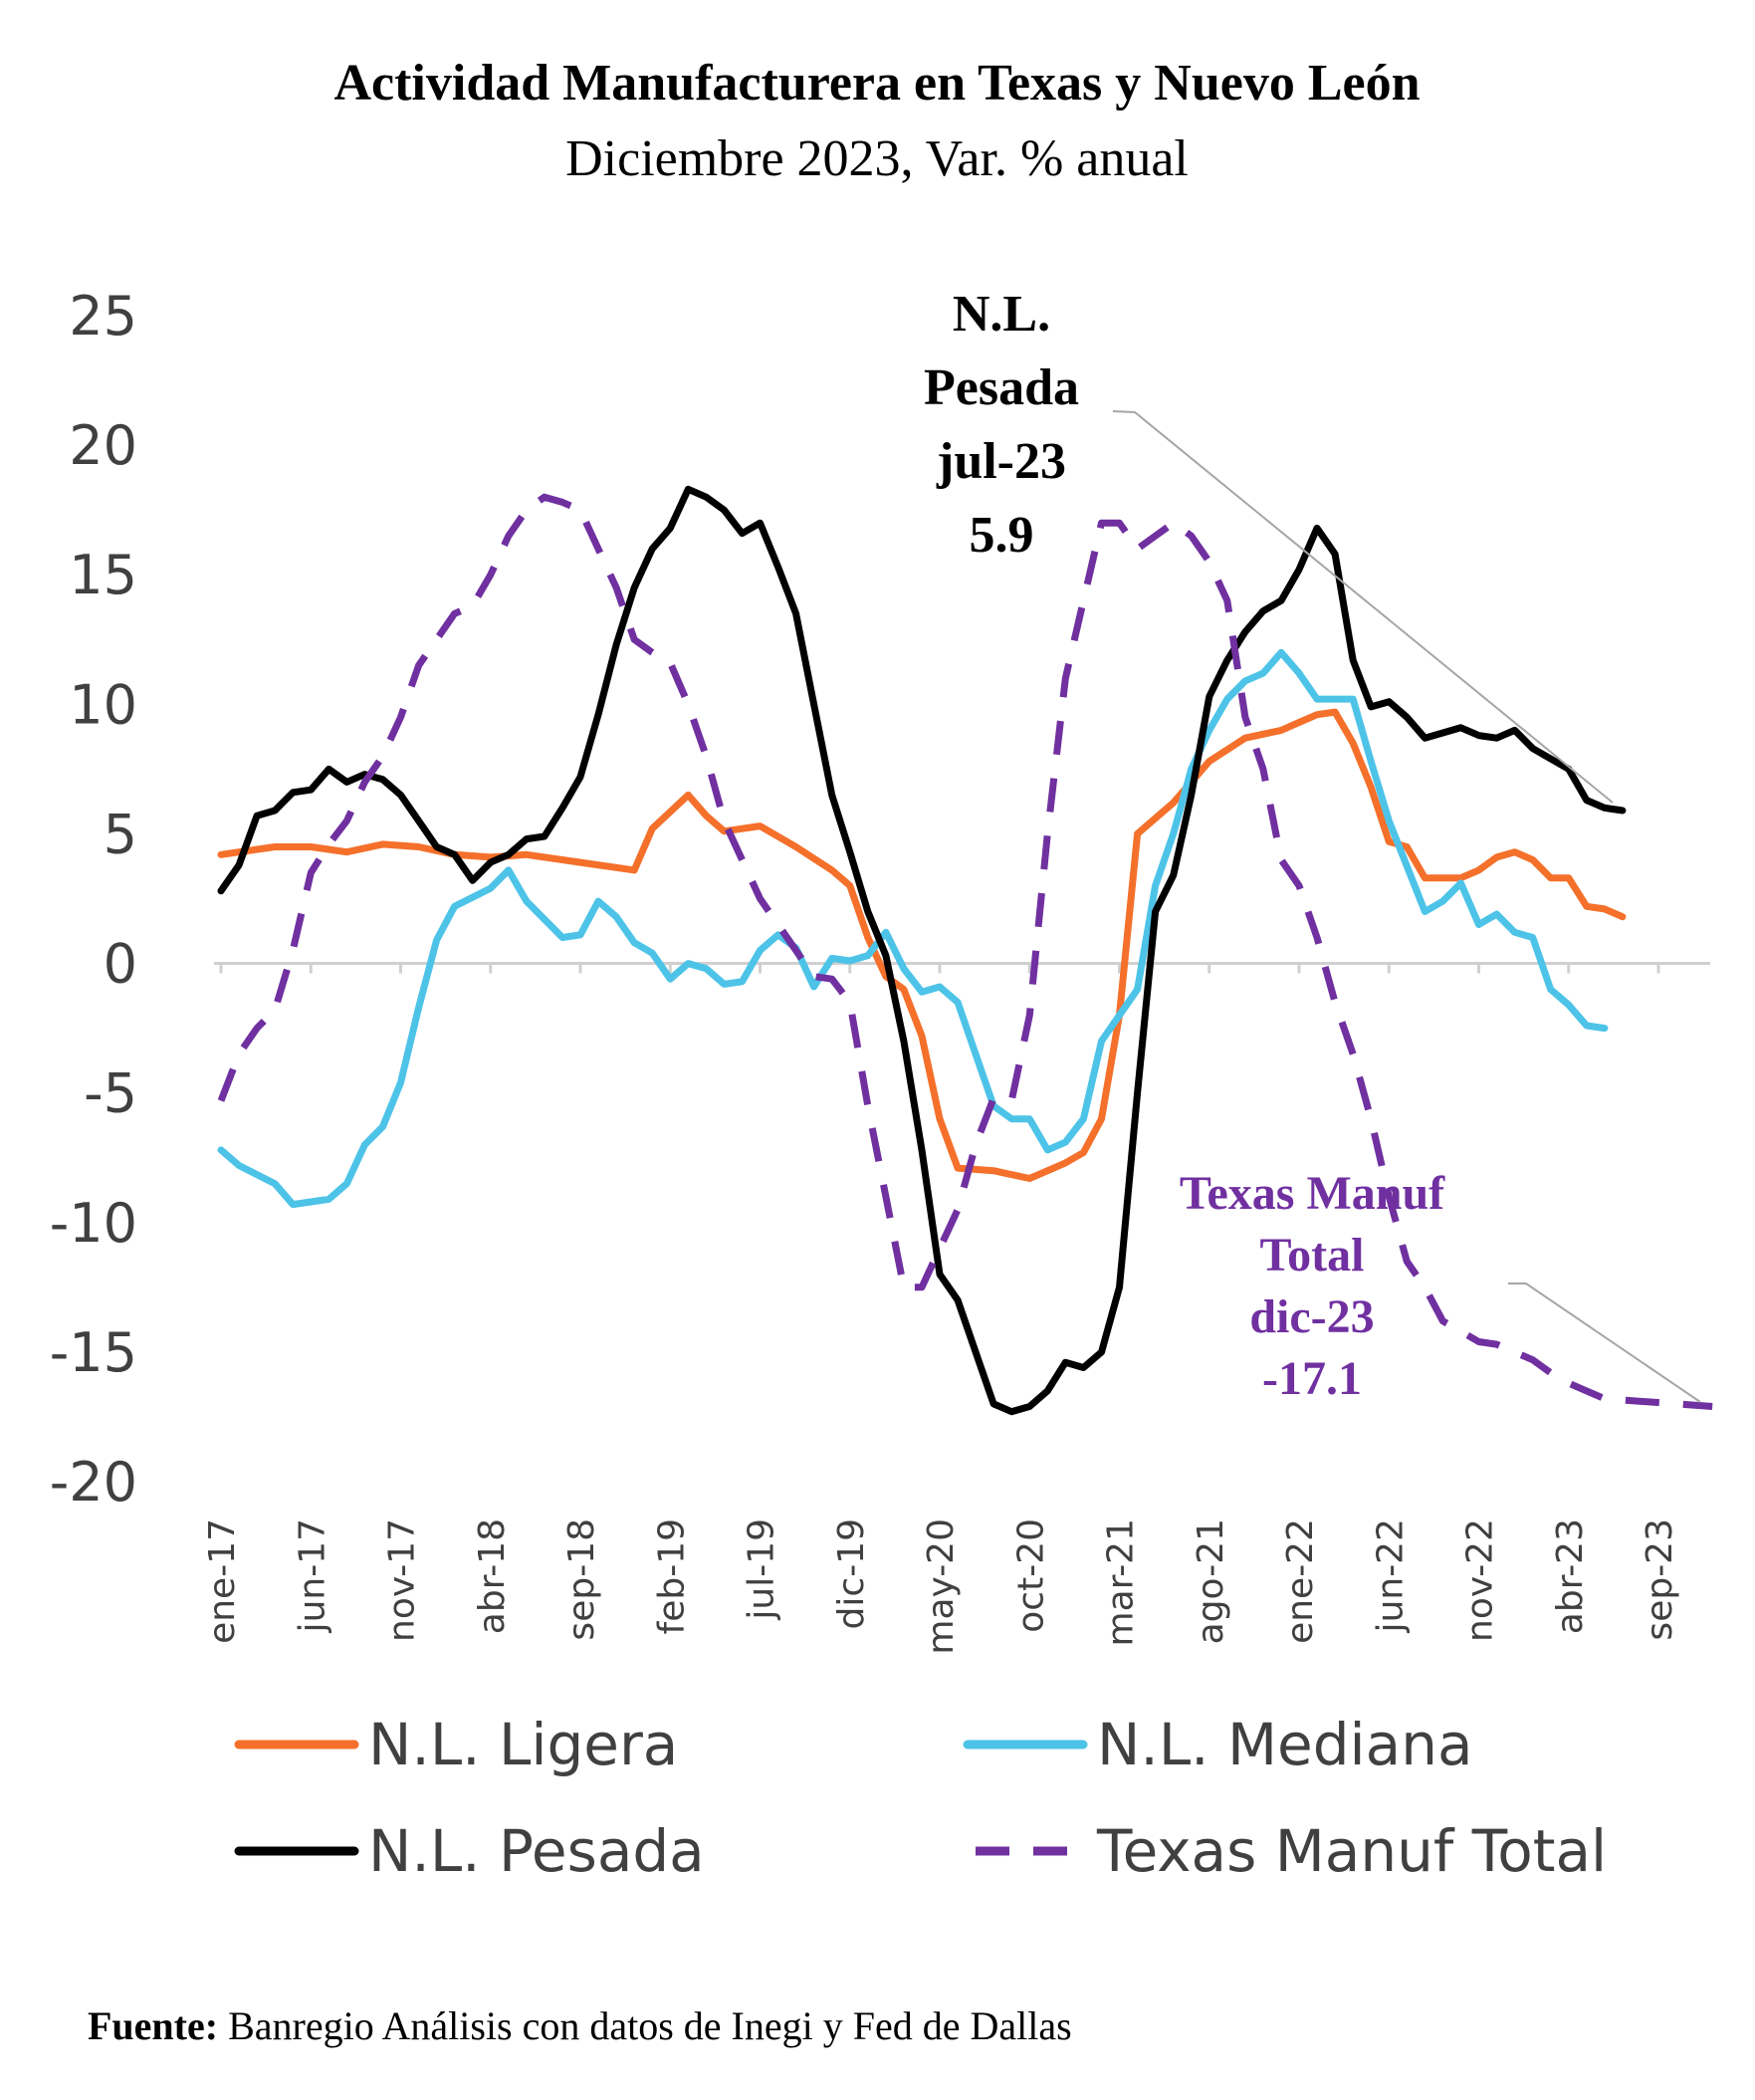 The image size is (1755, 2100). Describe the element at coordinates (1121, 1582) in the screenshot. I see `x-tick-label: mar-21` at that location.